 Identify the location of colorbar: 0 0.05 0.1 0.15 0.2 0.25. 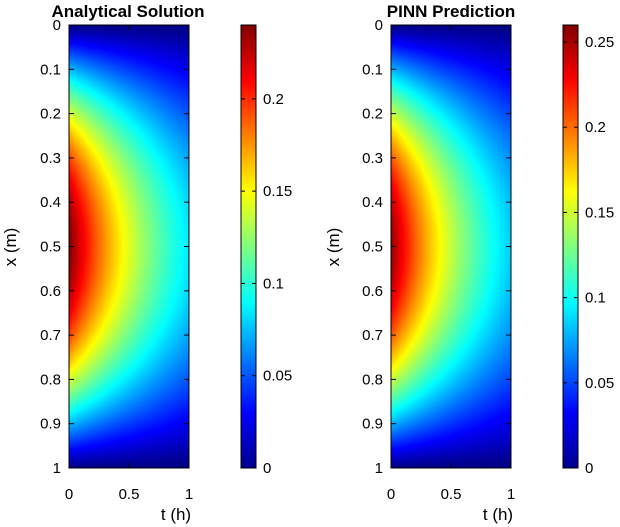
(588, 250).